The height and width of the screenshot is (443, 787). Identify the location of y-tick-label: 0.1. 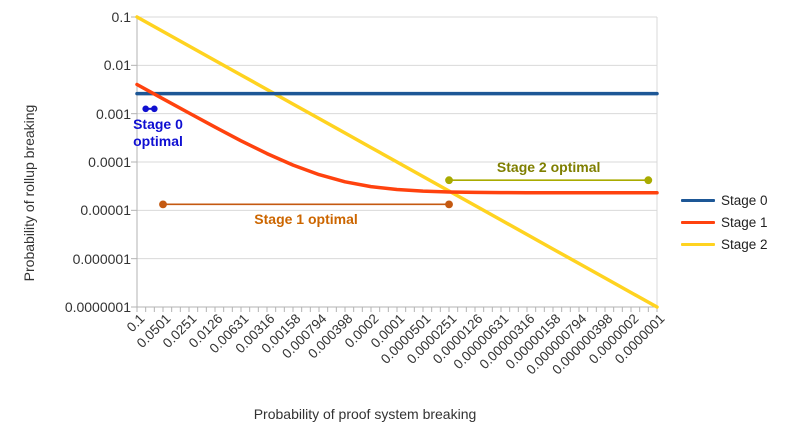
(121, 17).